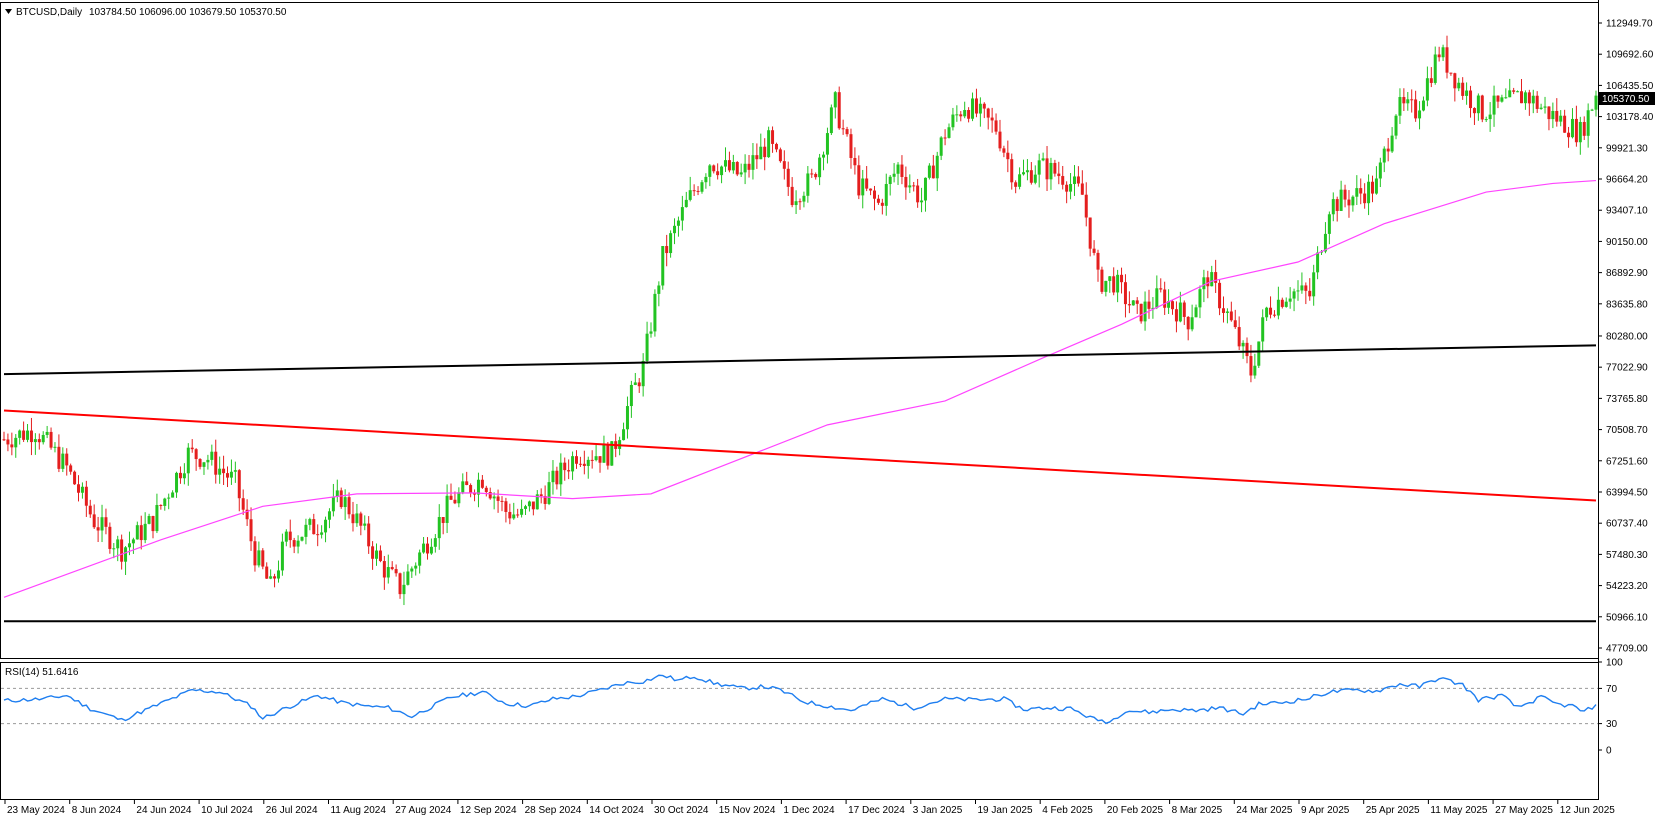 Image resolution: width=1655 pixels, height=824 pixels. I want to click on x-tick-label: 25 Apr 2025, so click(1393, 810).